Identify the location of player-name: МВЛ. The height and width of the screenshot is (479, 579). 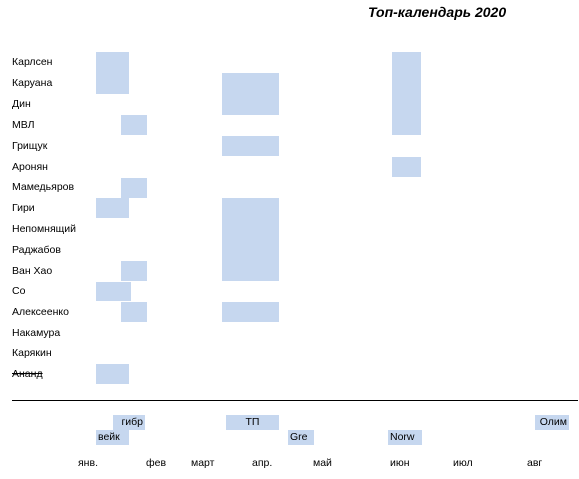
(23, 125).